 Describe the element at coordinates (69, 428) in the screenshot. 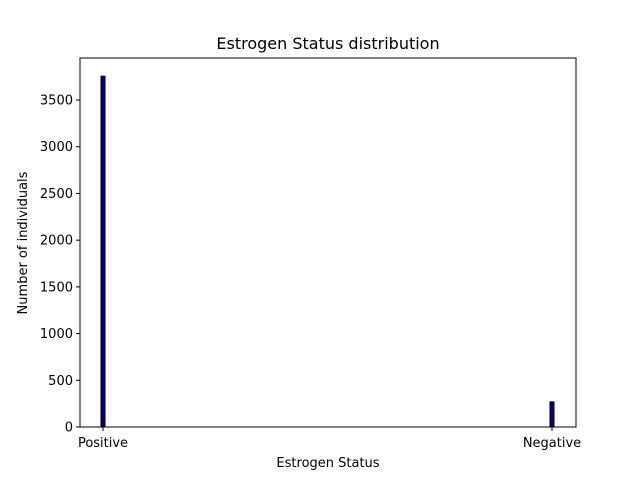

I see `y-tick-label: 0` at that location.